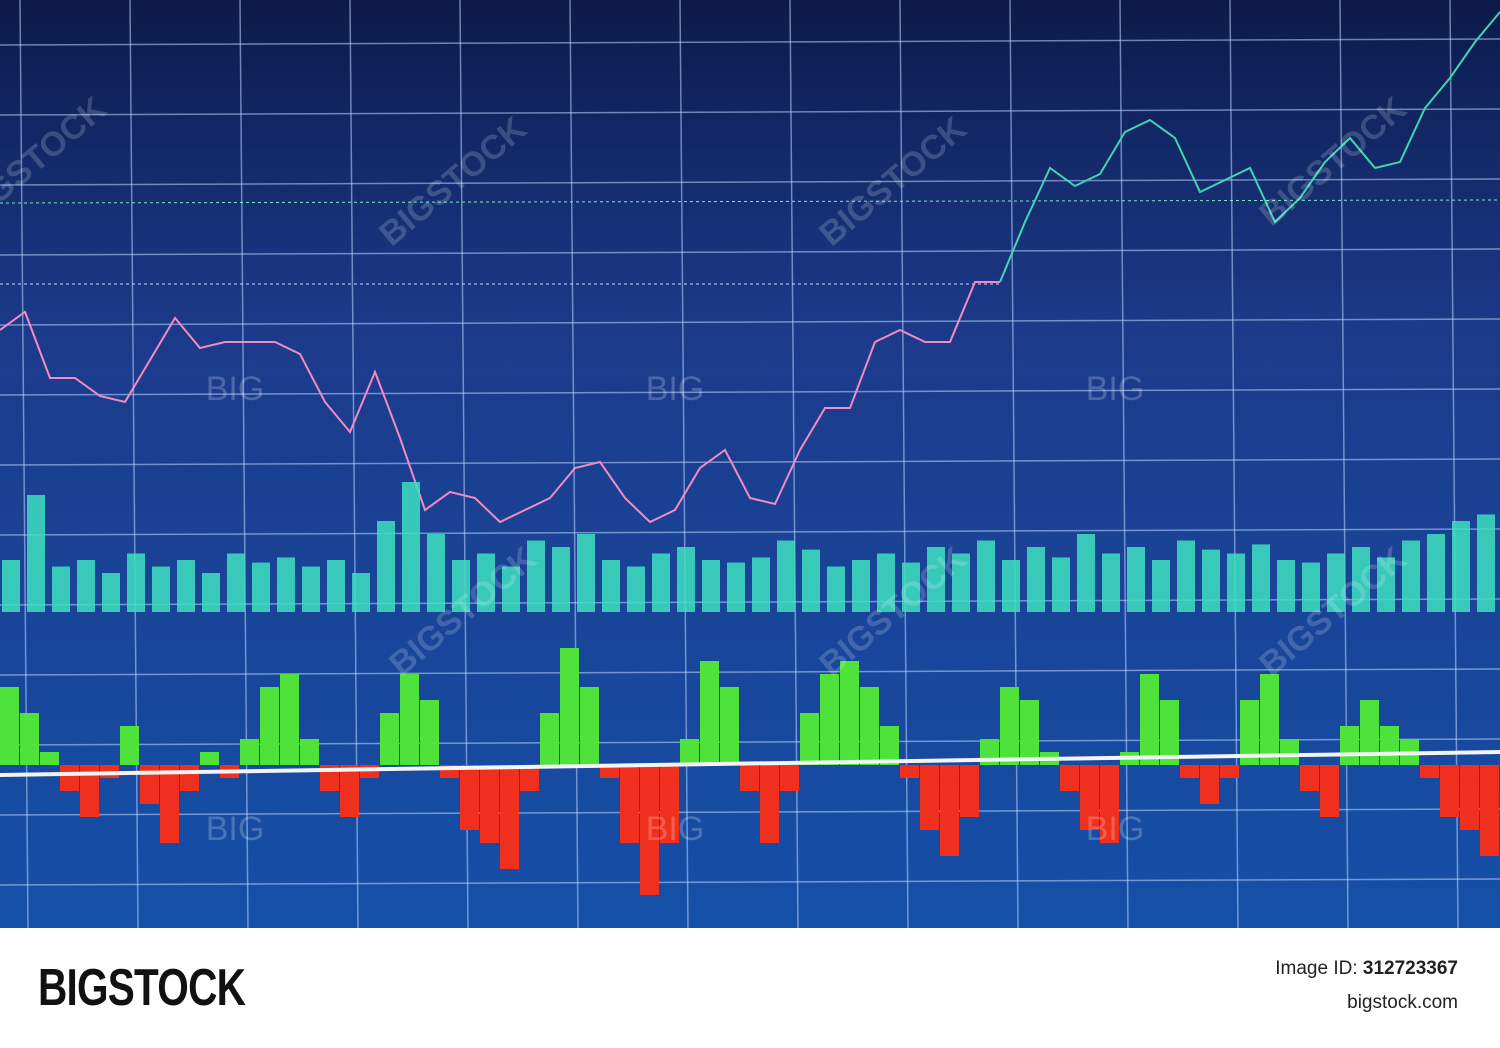 This screenshot has height=1048, width=1500. I want to click on zero-line, so click(750, 763).